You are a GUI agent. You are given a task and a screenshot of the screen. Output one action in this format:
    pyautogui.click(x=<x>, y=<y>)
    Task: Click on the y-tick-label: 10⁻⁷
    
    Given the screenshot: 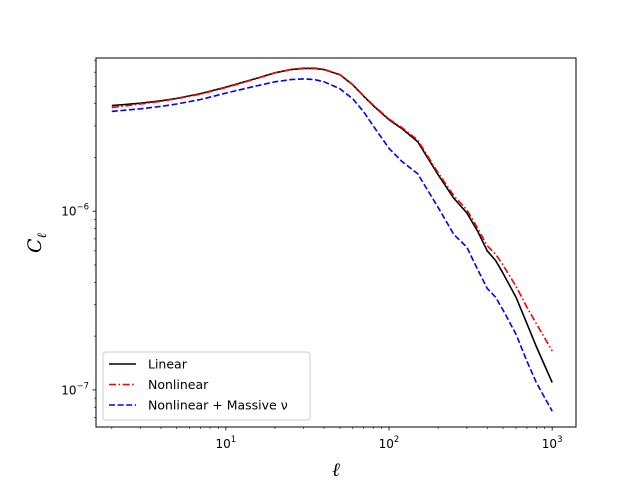 What is the action you would take?
    pyautogui.click(x=75, y=389)
    